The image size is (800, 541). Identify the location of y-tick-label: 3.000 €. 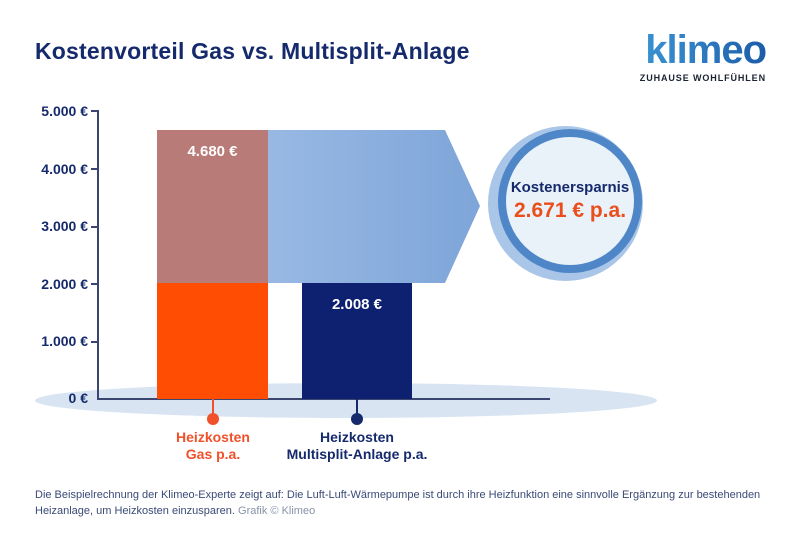
(64, 226).